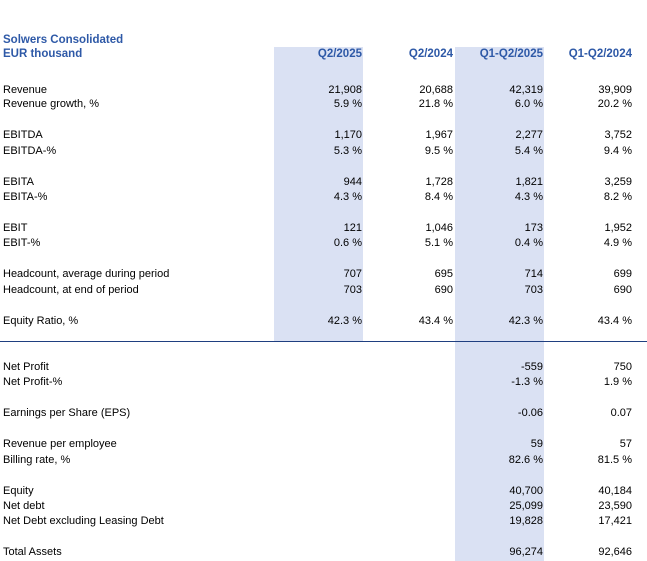  What do you see at coordinates (443, 274) in the screenshot?
I see `cell-value: 695` at bounding box center [443, 274].